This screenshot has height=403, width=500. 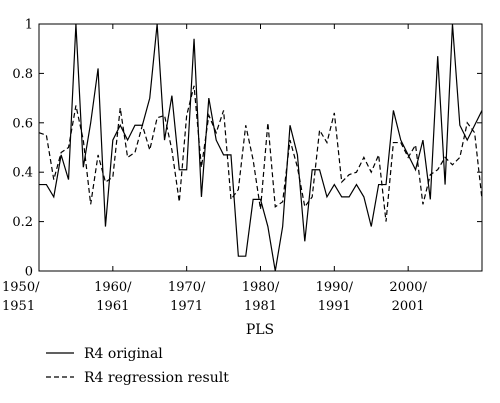 What do you see at coordinates (29, 25) in the screenshot?
I see `y-tick-label: 1` at bounding box center [29, 25].